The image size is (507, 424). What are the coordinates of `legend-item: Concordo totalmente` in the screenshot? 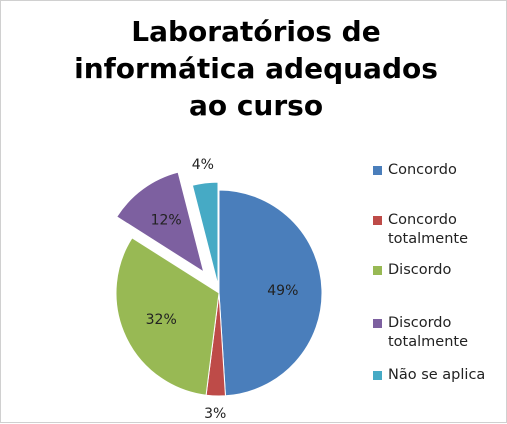 It's located at (436, 230).